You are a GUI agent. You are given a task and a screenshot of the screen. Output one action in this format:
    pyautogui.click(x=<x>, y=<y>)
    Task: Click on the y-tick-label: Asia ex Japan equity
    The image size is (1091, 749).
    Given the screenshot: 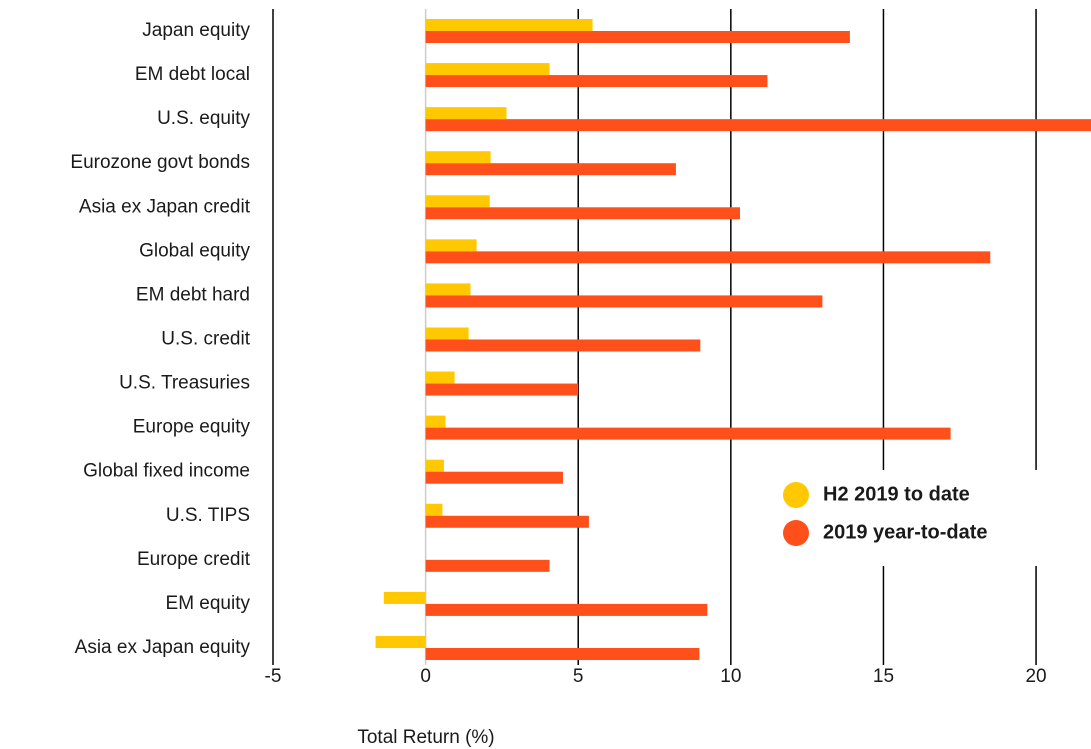 What is the action you would take?
    pyautogui.click(x=163, y=647)
    